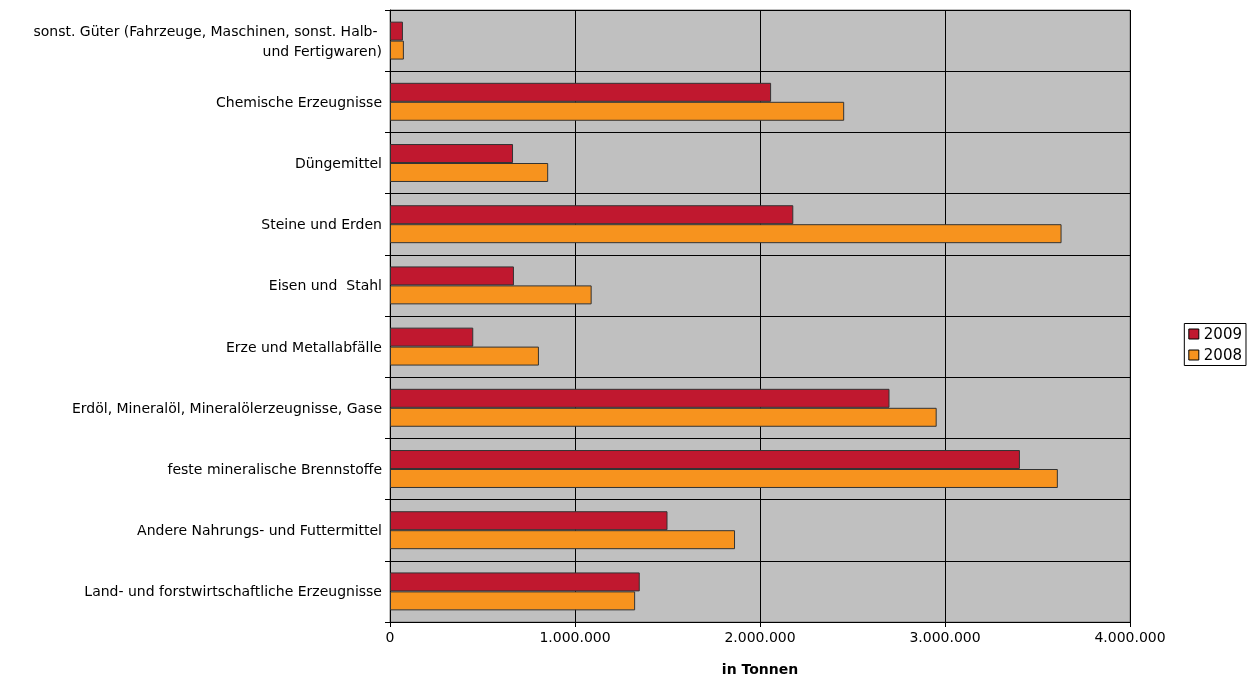  I want to click on x-tick-label: 3.000.000, so click(945, 637).